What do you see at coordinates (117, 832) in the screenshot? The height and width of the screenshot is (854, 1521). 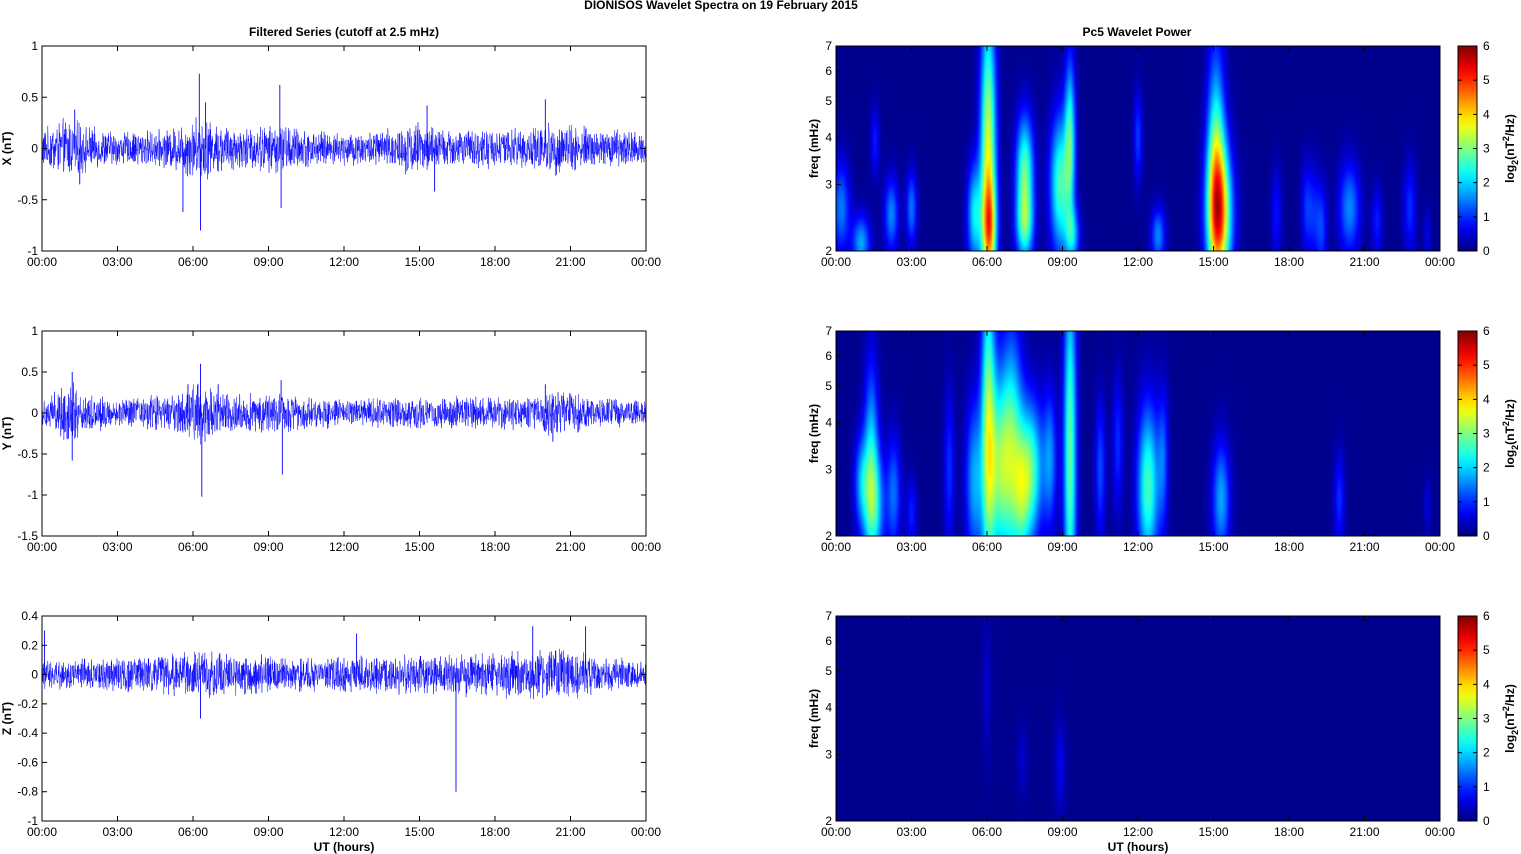 I see `series-z-x-tick-label: 03:00` at bounding box center [117, 832].